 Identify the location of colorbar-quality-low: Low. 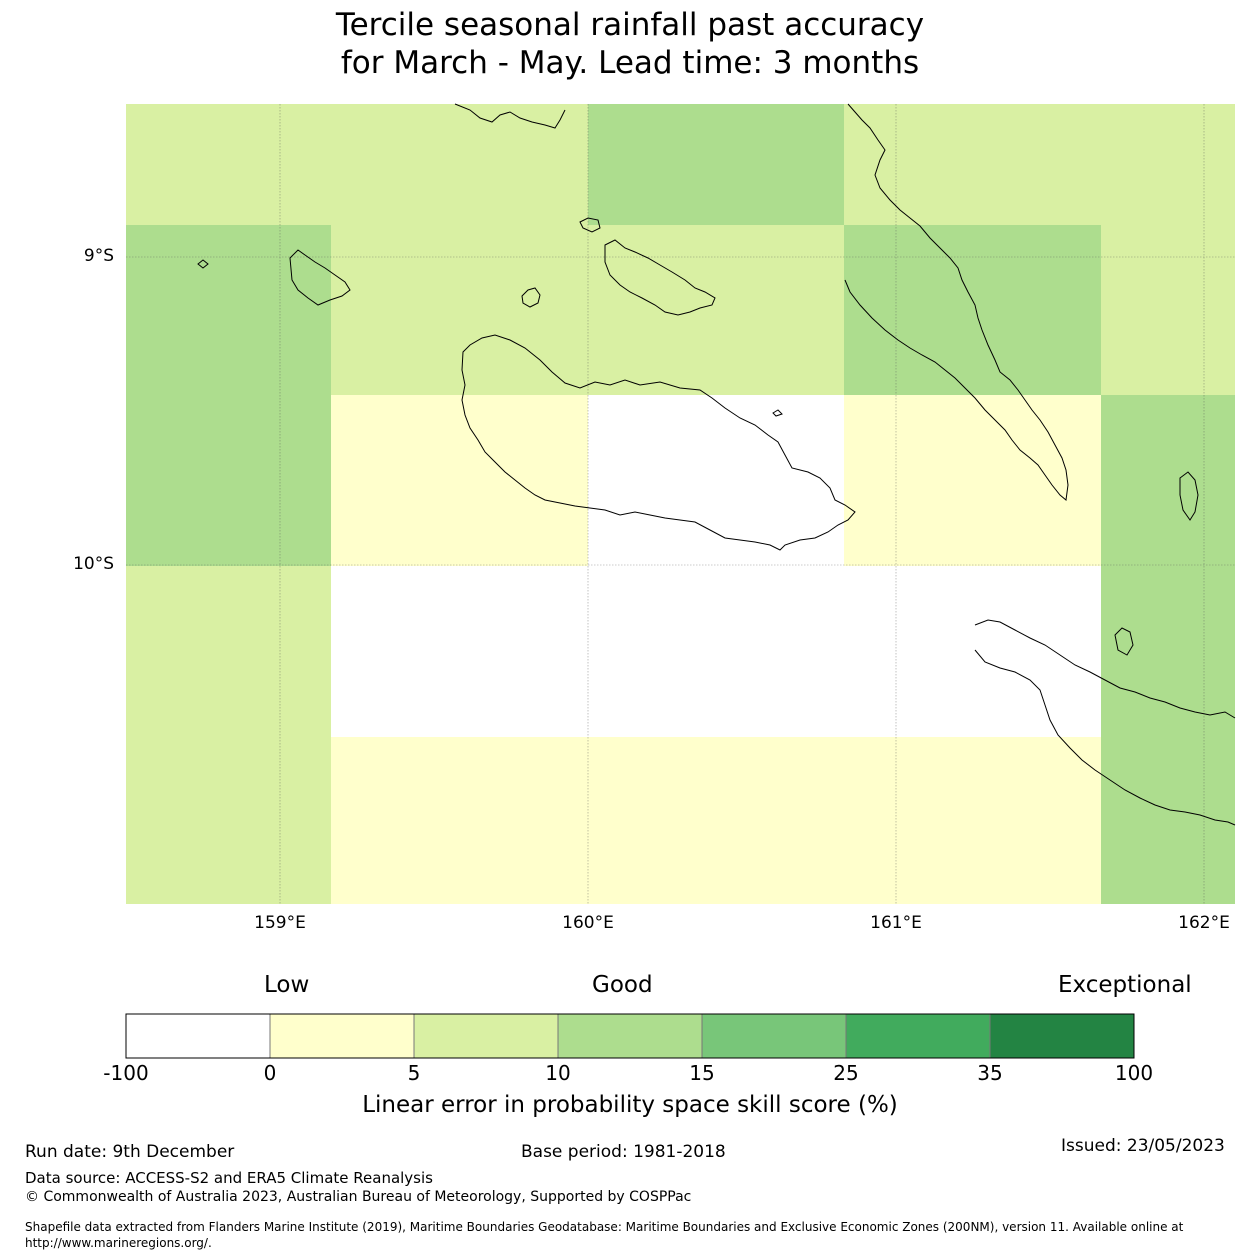
(287, 985).